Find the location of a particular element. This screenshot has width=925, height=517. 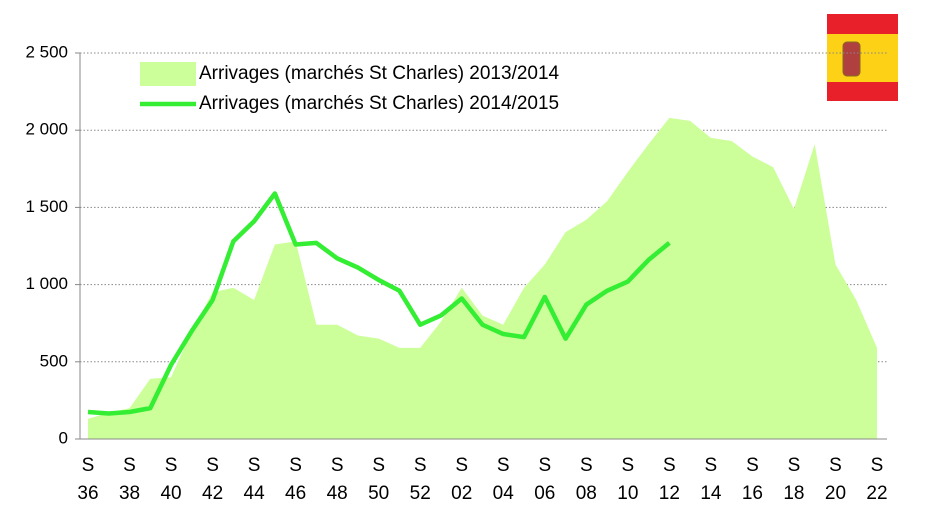

x-tick-label: S 04 is located at coordinates (503, 479).